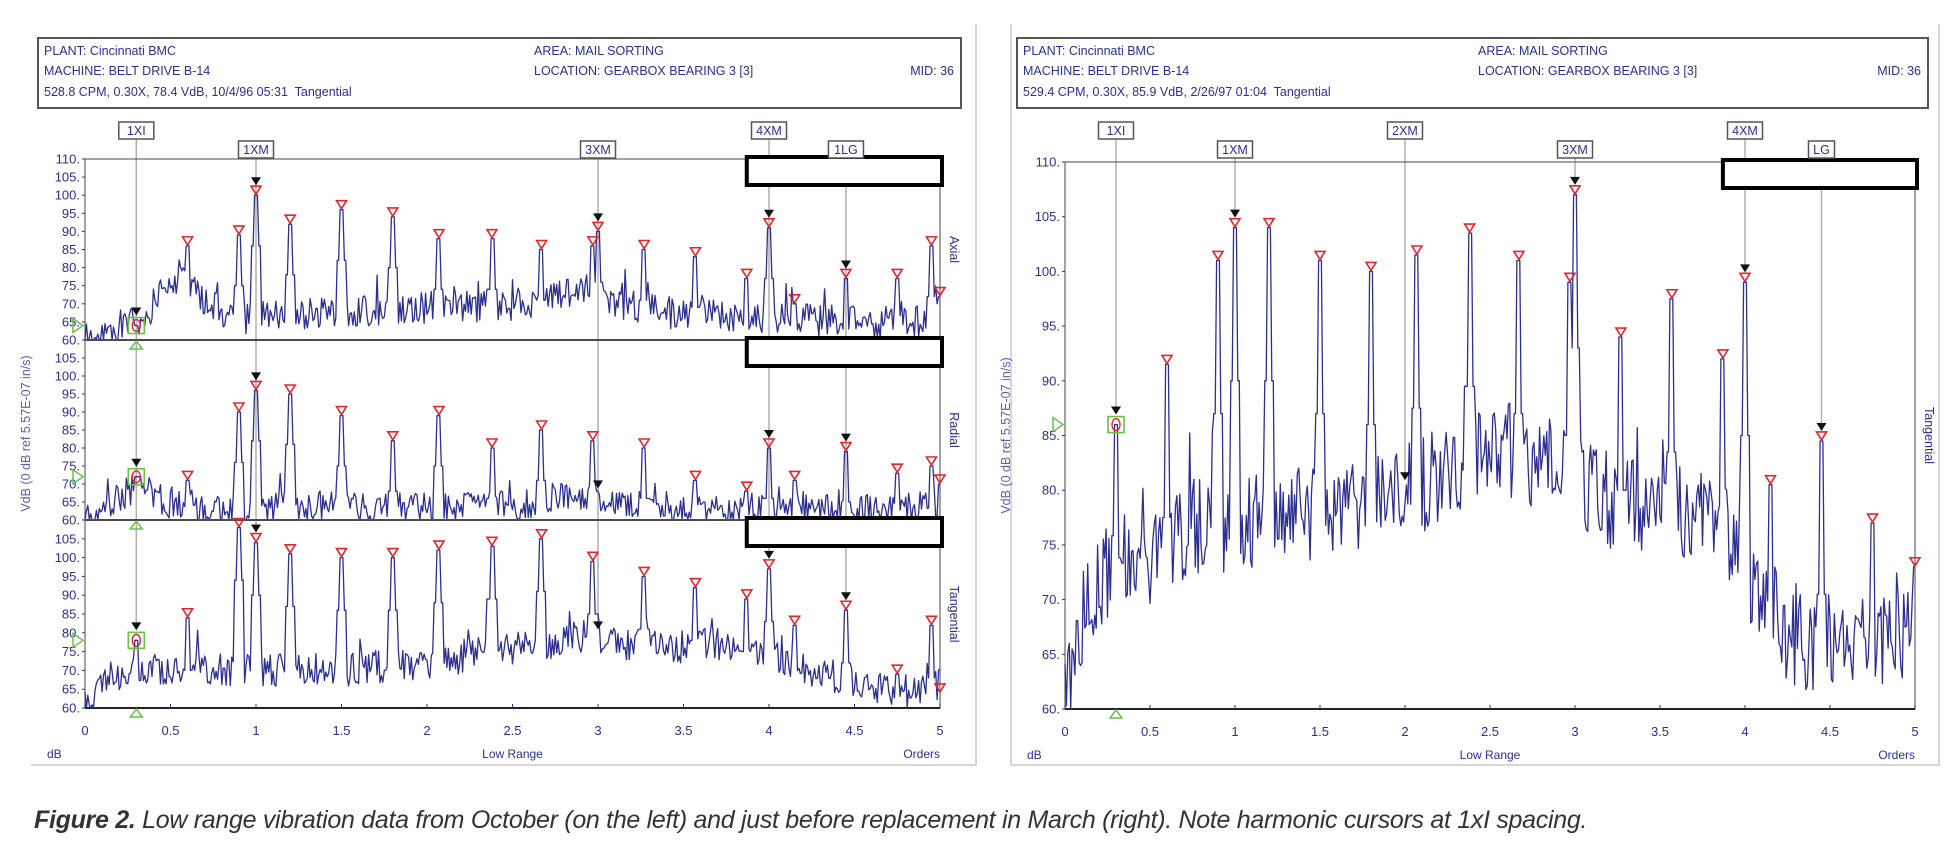 Image resolution: width=1948 pixels, height=858 pixels. I want to click on caption-label: Figure 2., so click(85, 820).